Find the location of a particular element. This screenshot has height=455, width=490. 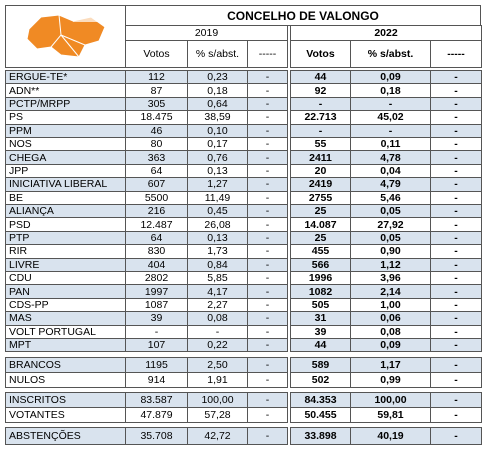

table-cell: 26,08 is located at coordinates (217, 224).